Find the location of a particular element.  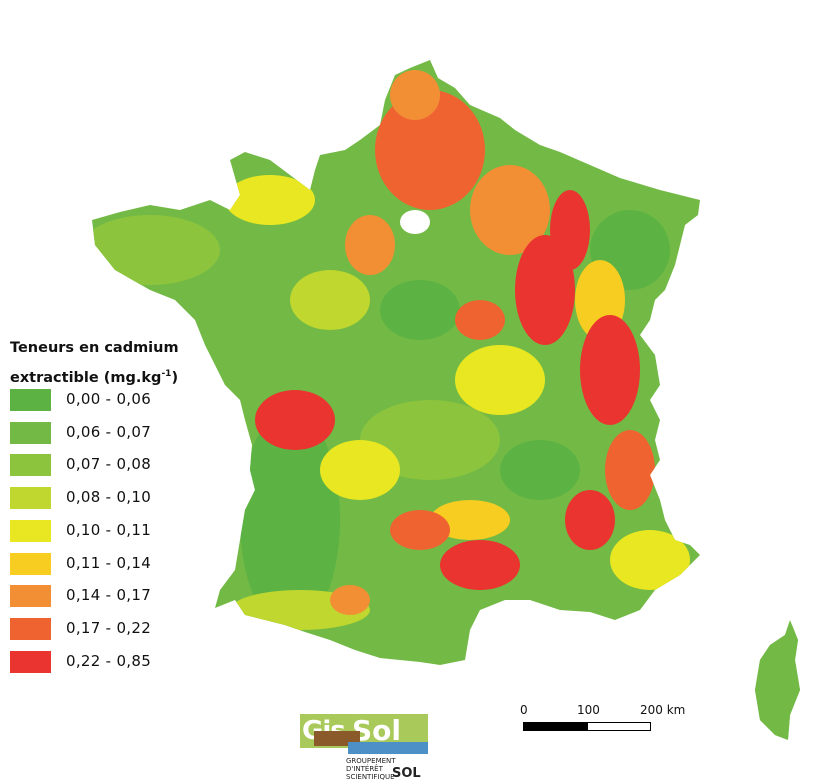

zone-paris-orange is located at coordinates (370, 245).